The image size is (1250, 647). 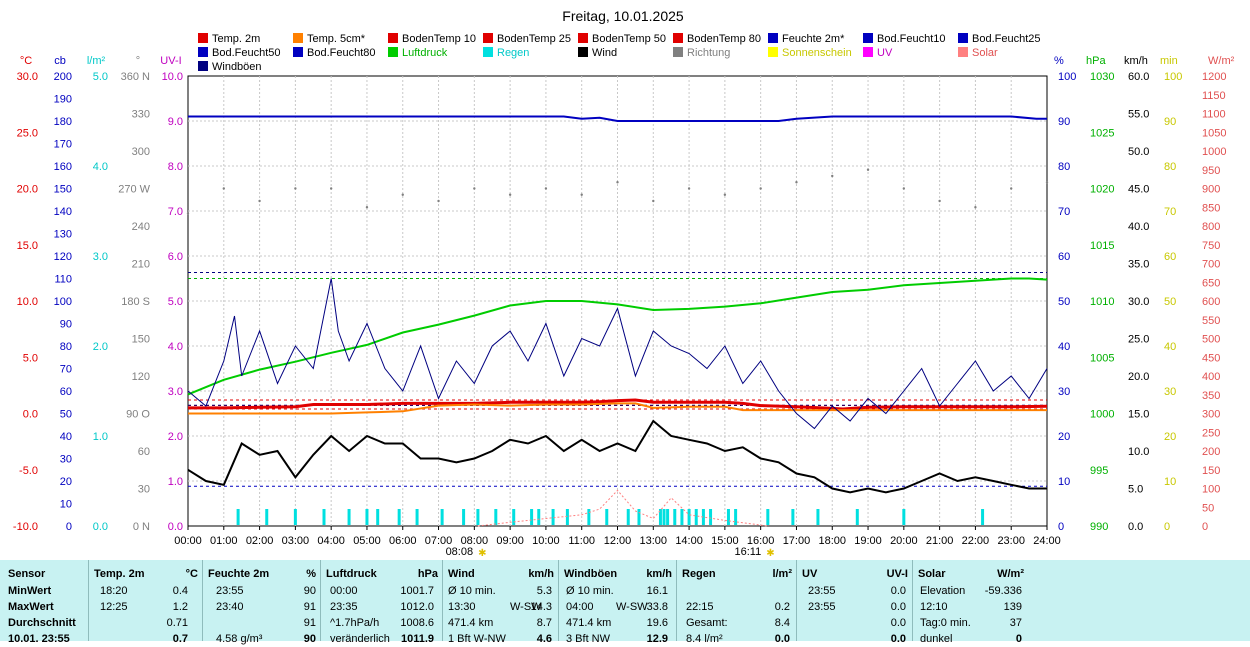 What do you see at coordinates (427, 574) in the screenshot?
I see `stats-unit: hPa` at bounding box center [427, 574].